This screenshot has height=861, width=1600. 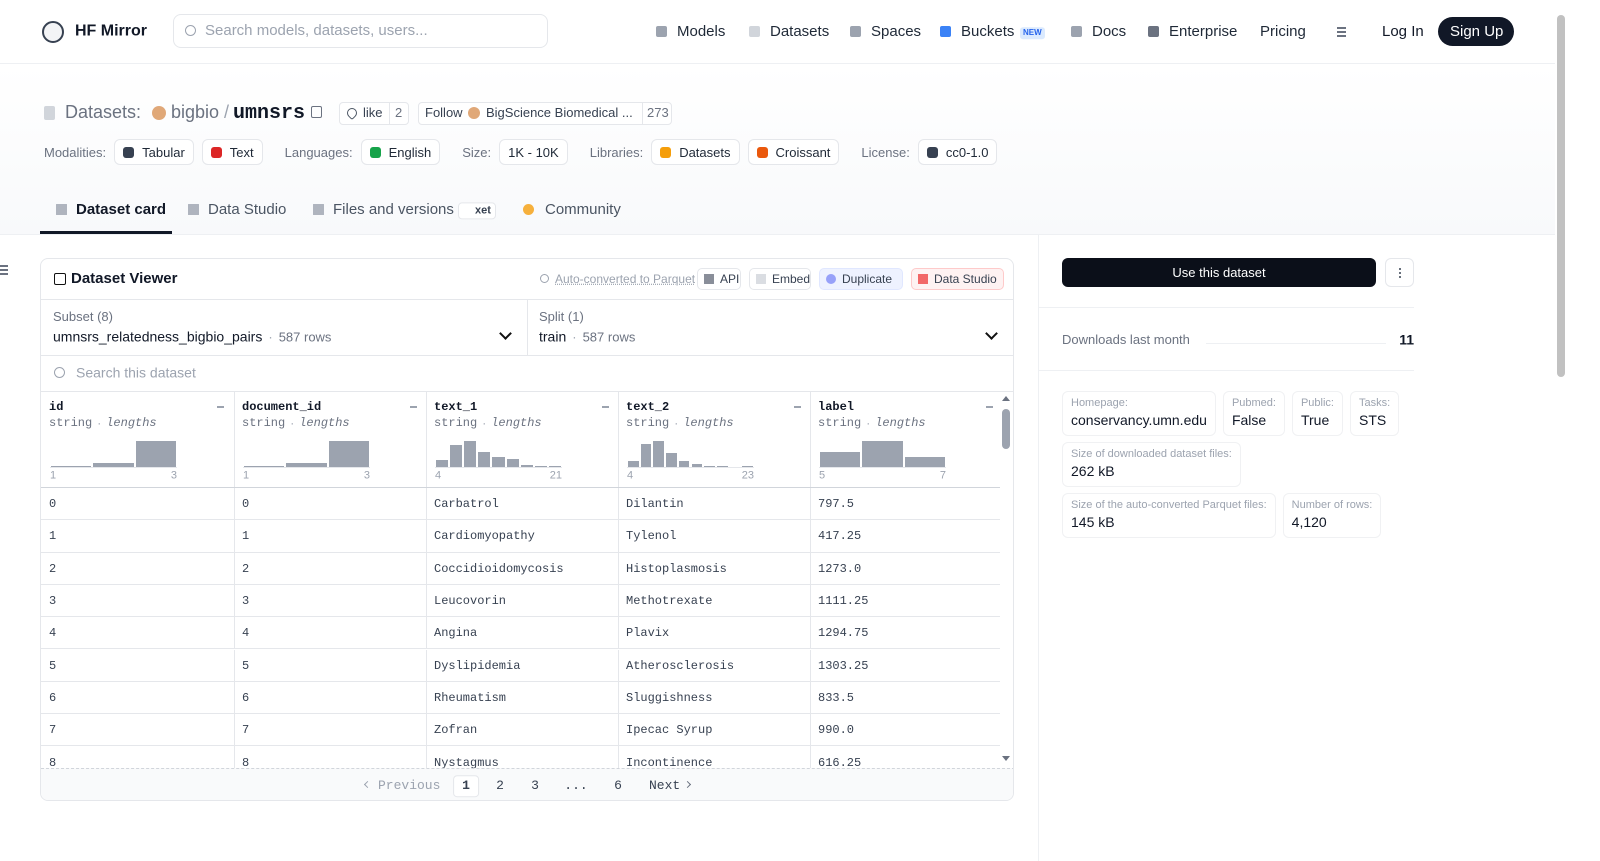 What do you see at coordinates (520, 633) in the screenshot?
I see `table-row: 4 4 Angina Plavix 1294.75` at bounding box center [520, 633].